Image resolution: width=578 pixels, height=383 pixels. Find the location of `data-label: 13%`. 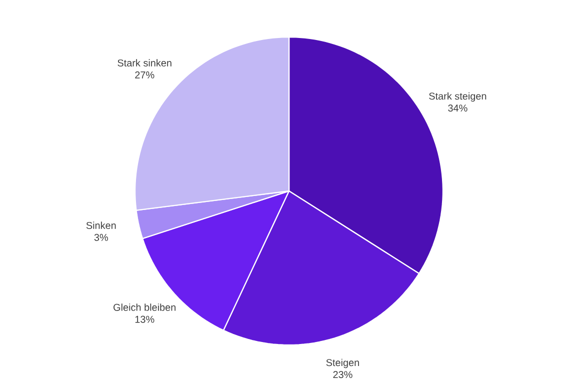

data-label: 13% is located at coordinates (144, 319).